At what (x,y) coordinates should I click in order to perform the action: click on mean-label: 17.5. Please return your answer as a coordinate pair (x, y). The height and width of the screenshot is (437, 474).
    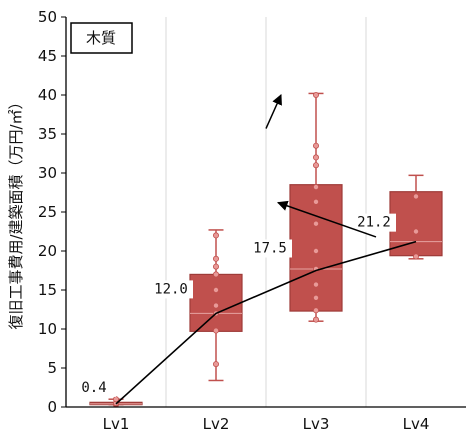
    Looking at the image, I should click on (270, 249).